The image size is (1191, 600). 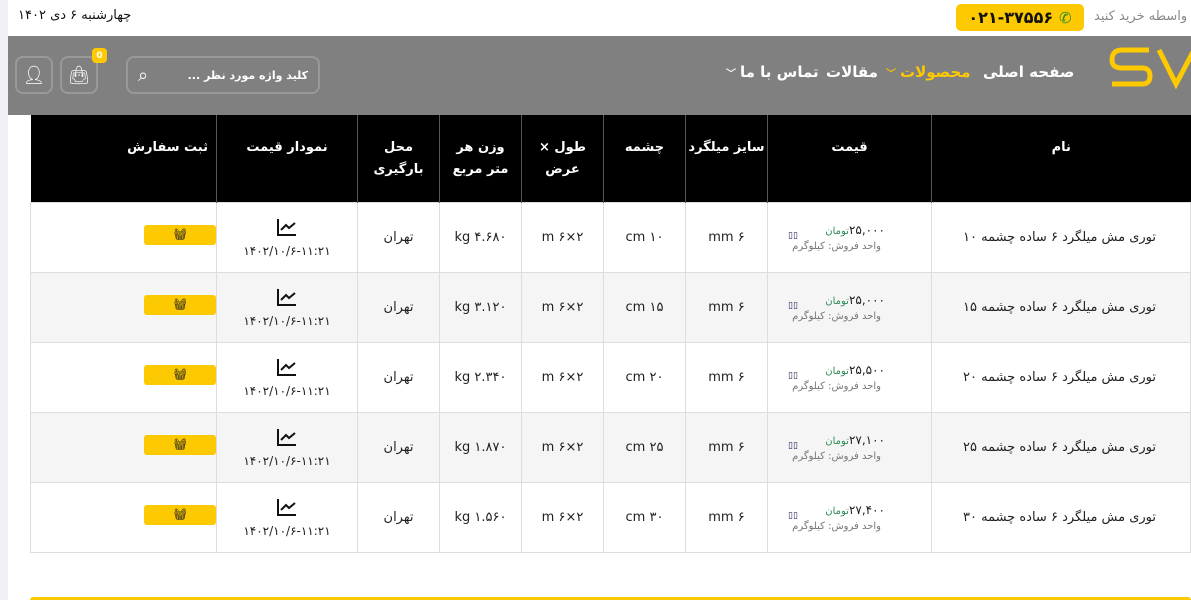 What do you see at coordinates (1061, 158) in the screenshot?
I see `column-header: نام` at bounding box center [1061, 158].